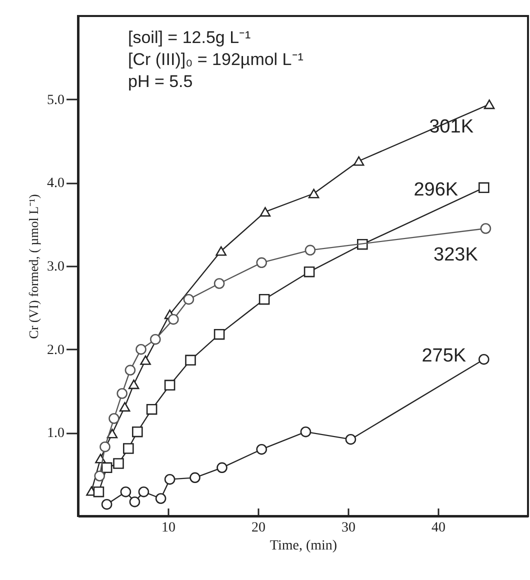 This screenshot has width=530, height=580. What do you see at coordinates (216, 59) in the screenshot?
I see `annotation: [Cr (III)]₀ = 192µmol L⁻¹` at bounding box center [216, 59].